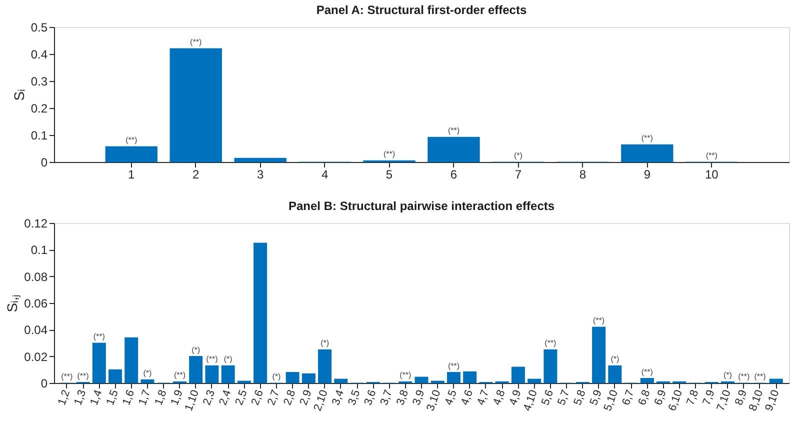 The height and width of the screenshot is (441, 806). Describe the element at coordinates (354, 397) in the screenshot. I see `x-tick-label: 3,5` at that location.